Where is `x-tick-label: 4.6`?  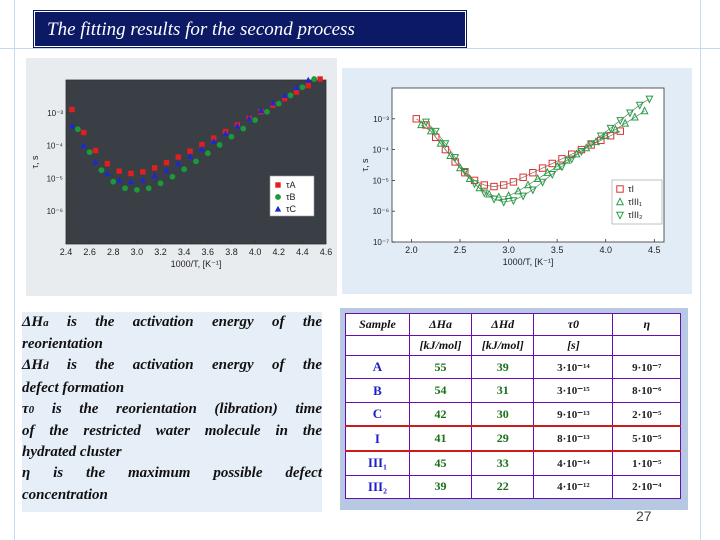 x-tick-label: 4.6 is located at coordinates (326, 252).